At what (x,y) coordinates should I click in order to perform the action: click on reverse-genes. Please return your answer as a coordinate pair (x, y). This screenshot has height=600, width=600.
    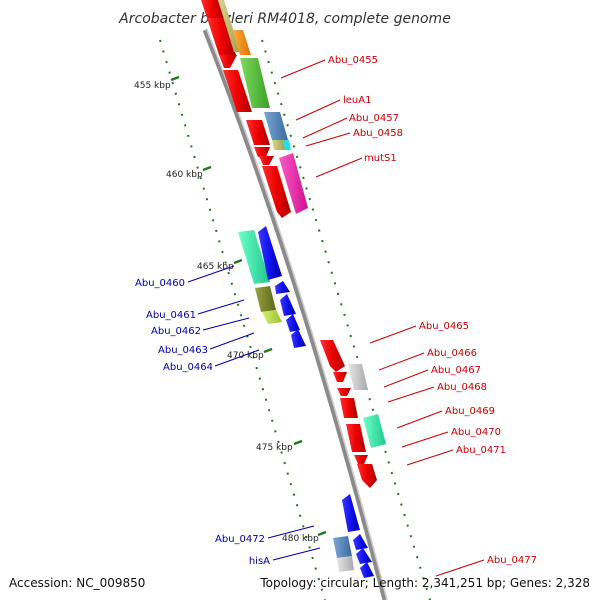
    Looking at the image, I should click on (306, 402).